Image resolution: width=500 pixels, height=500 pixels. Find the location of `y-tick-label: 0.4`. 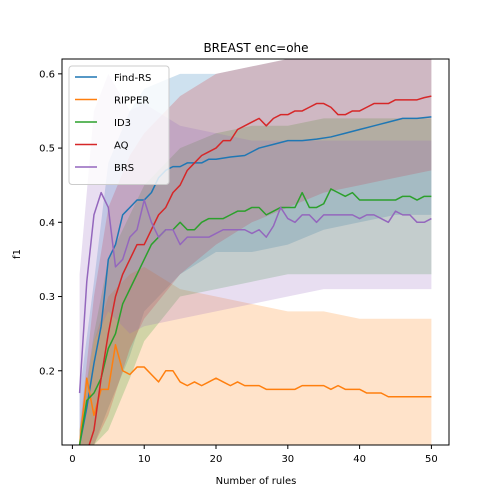

y-tick-label: 0.4 is located at coordinates (47, 223).